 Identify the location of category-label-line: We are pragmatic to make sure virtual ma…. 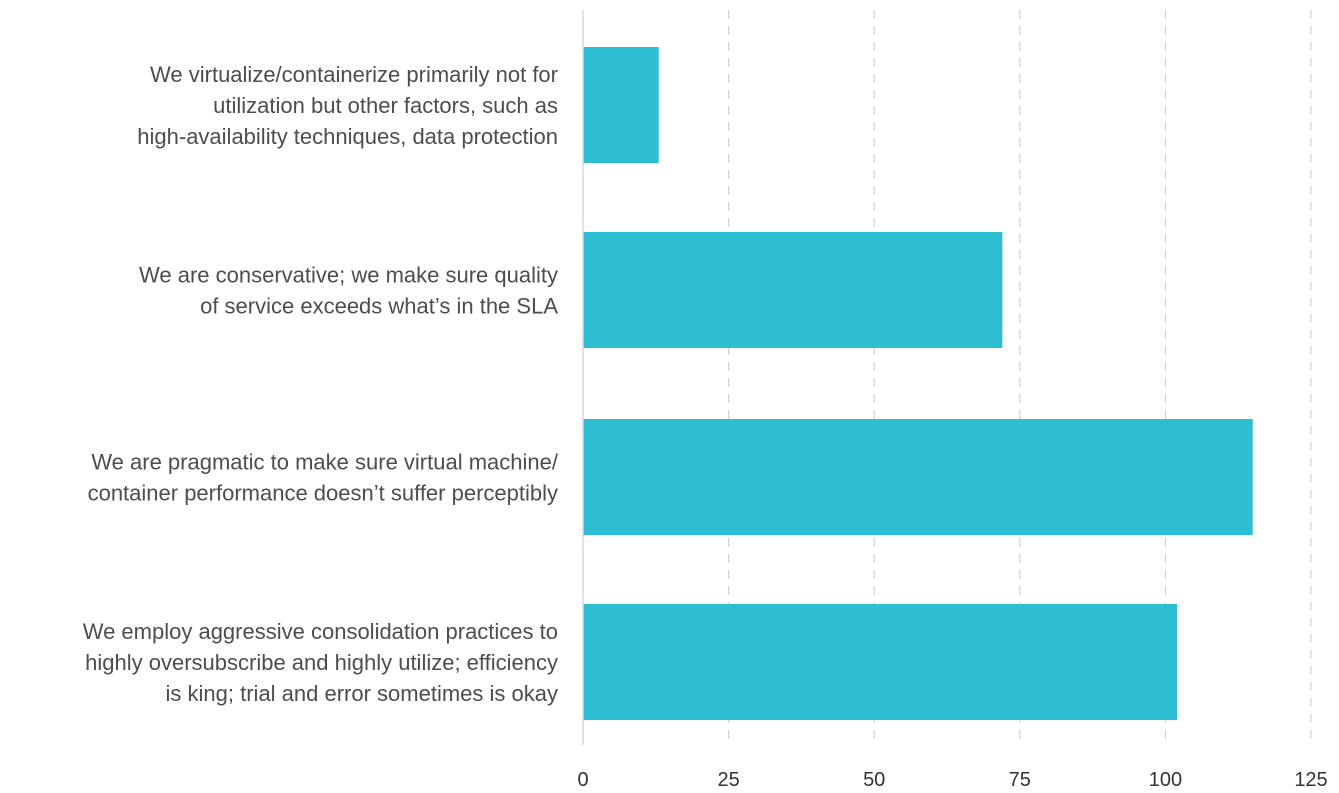
(325, 462).